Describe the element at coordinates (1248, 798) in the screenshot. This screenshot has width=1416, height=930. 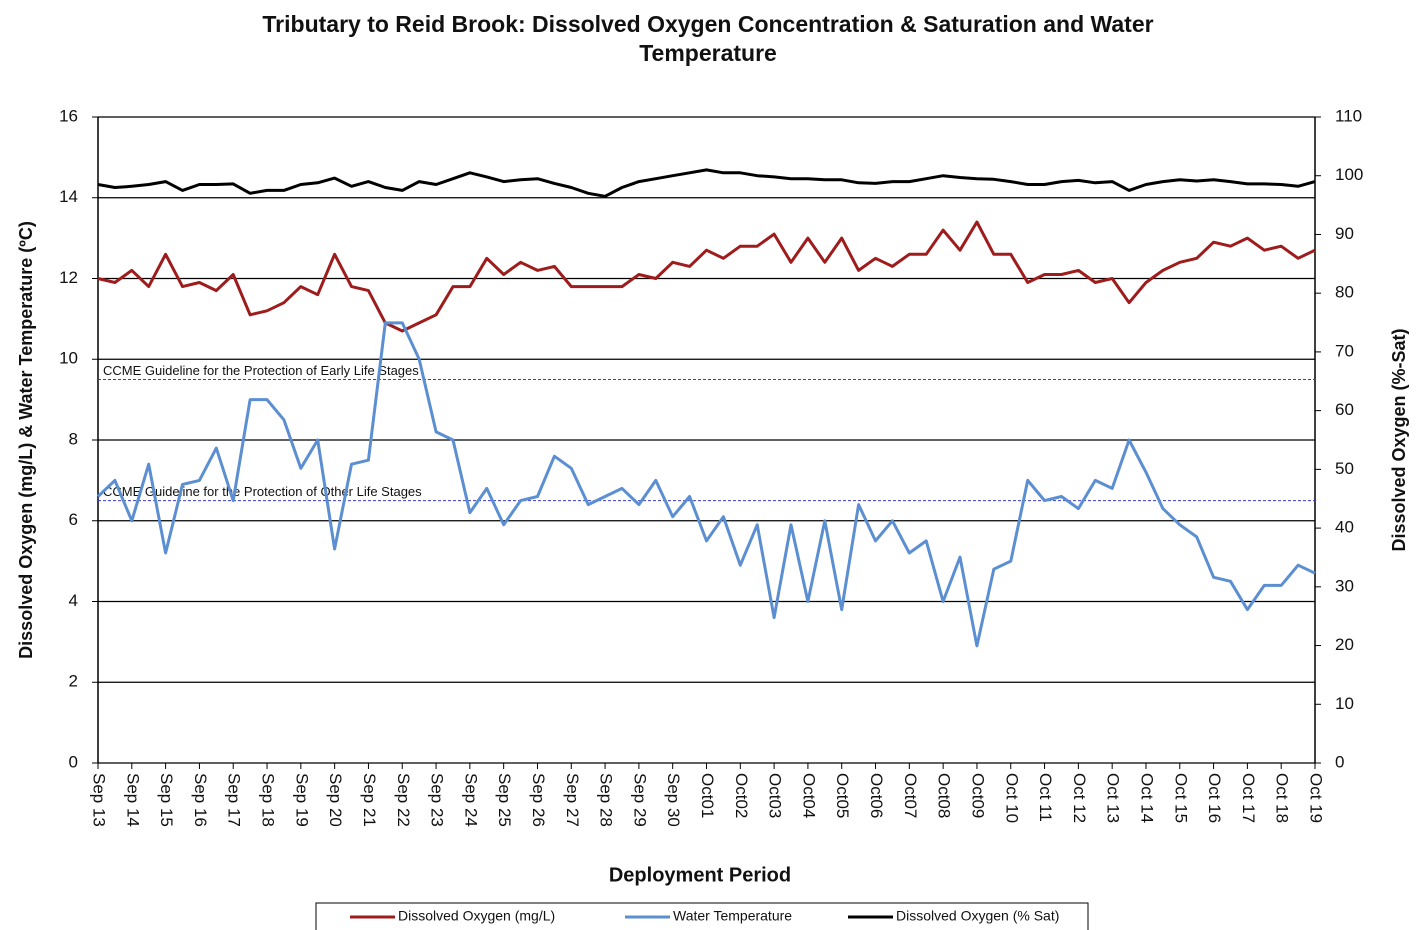
I see `x-tick-label: Oct 17` at that location.